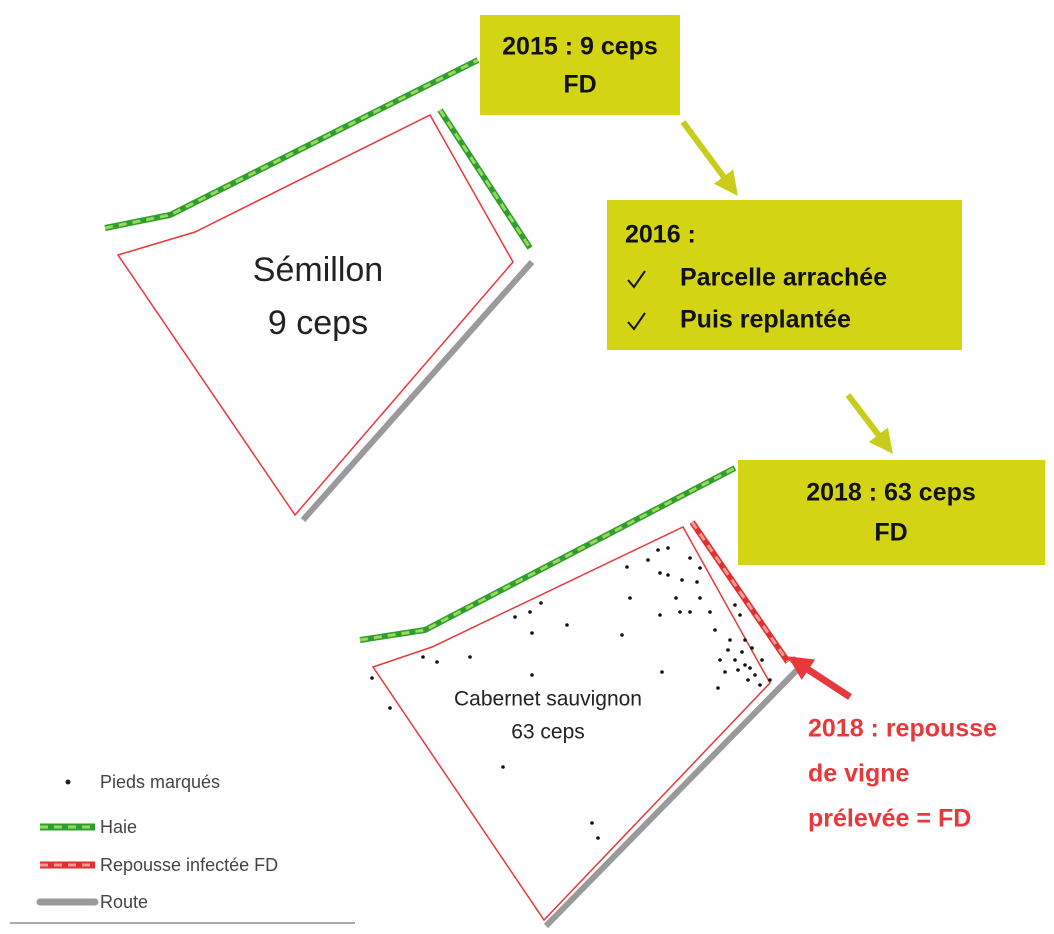  Describe the element at coordinates (68, 782) in the screenshot. I see `legend-dot` at that location.